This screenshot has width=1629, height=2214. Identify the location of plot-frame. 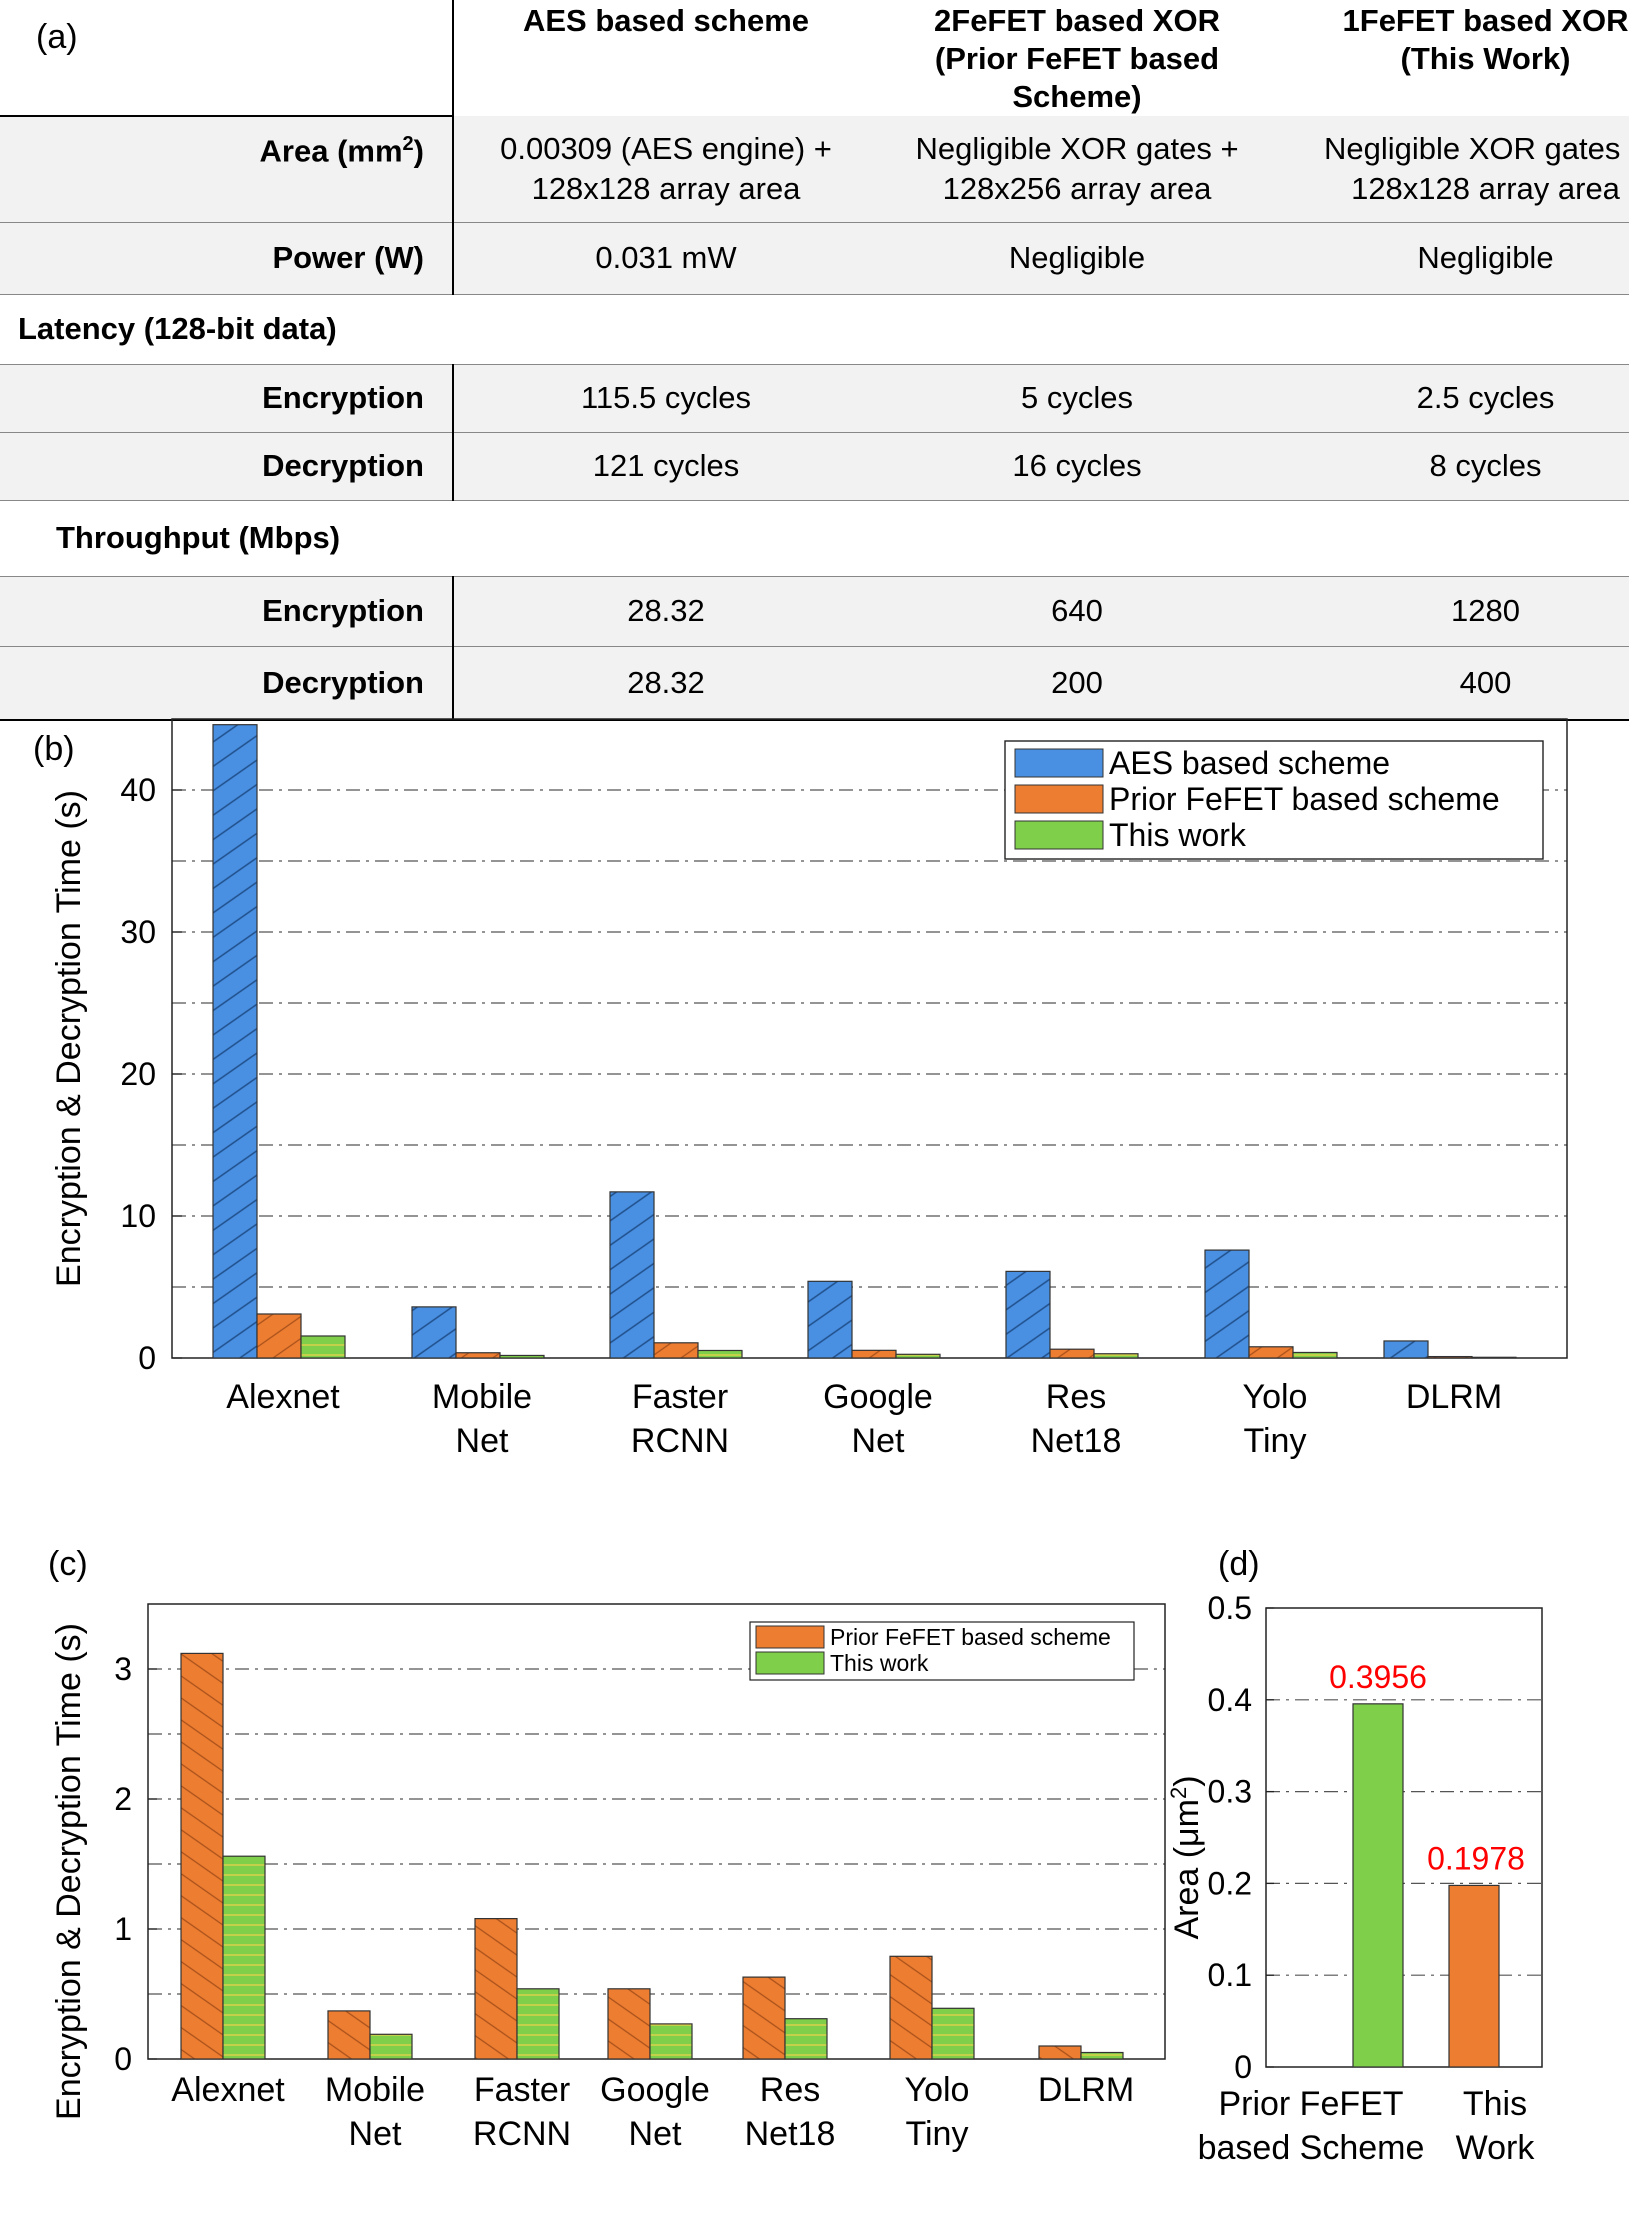
(1404, 1837).